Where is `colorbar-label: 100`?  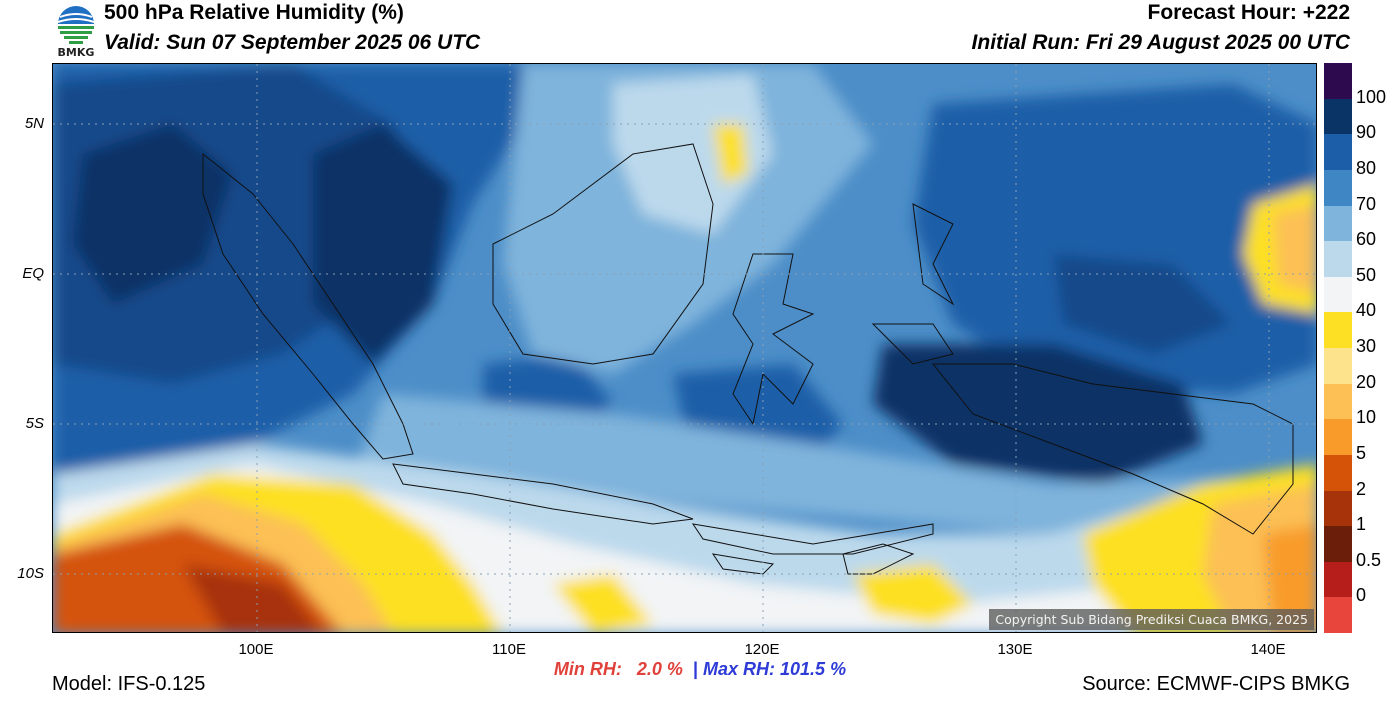 colorbar-label: 100 is located at coordinates (1371, 96).